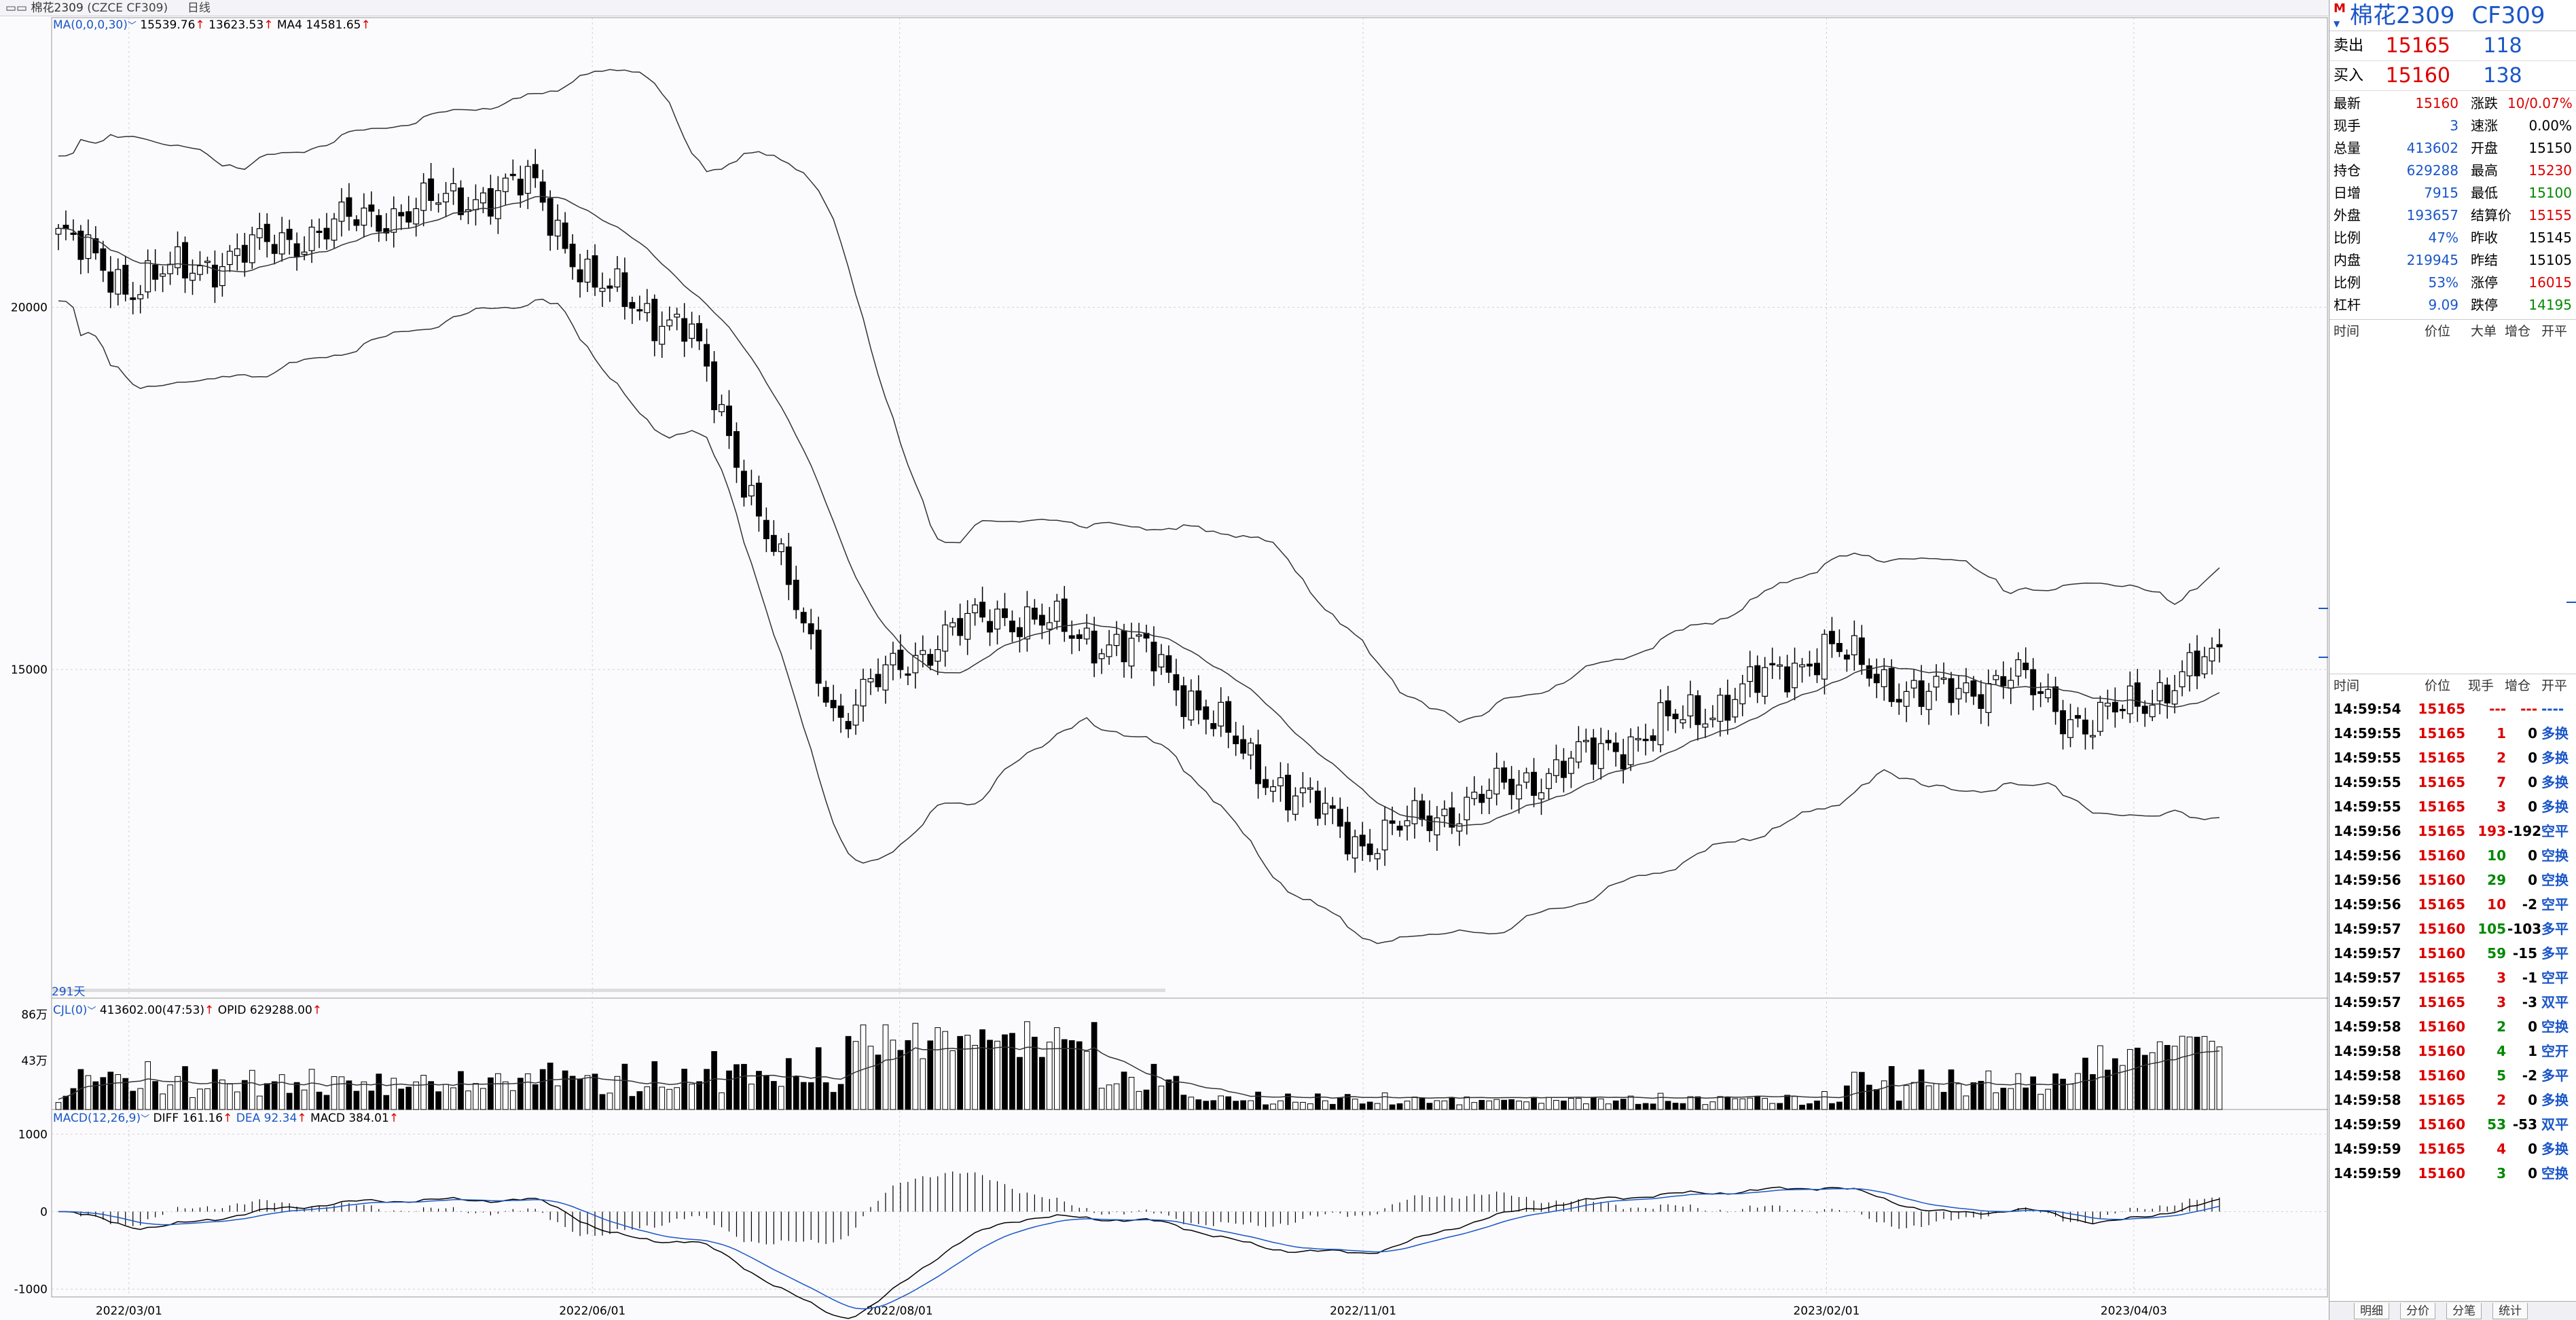 The height and width of the screenshot is (1320, 2576). What do you see at coordinates (608, 990) in the screenshot?
I see `scroll-bar` at bounding box center [608, 990].